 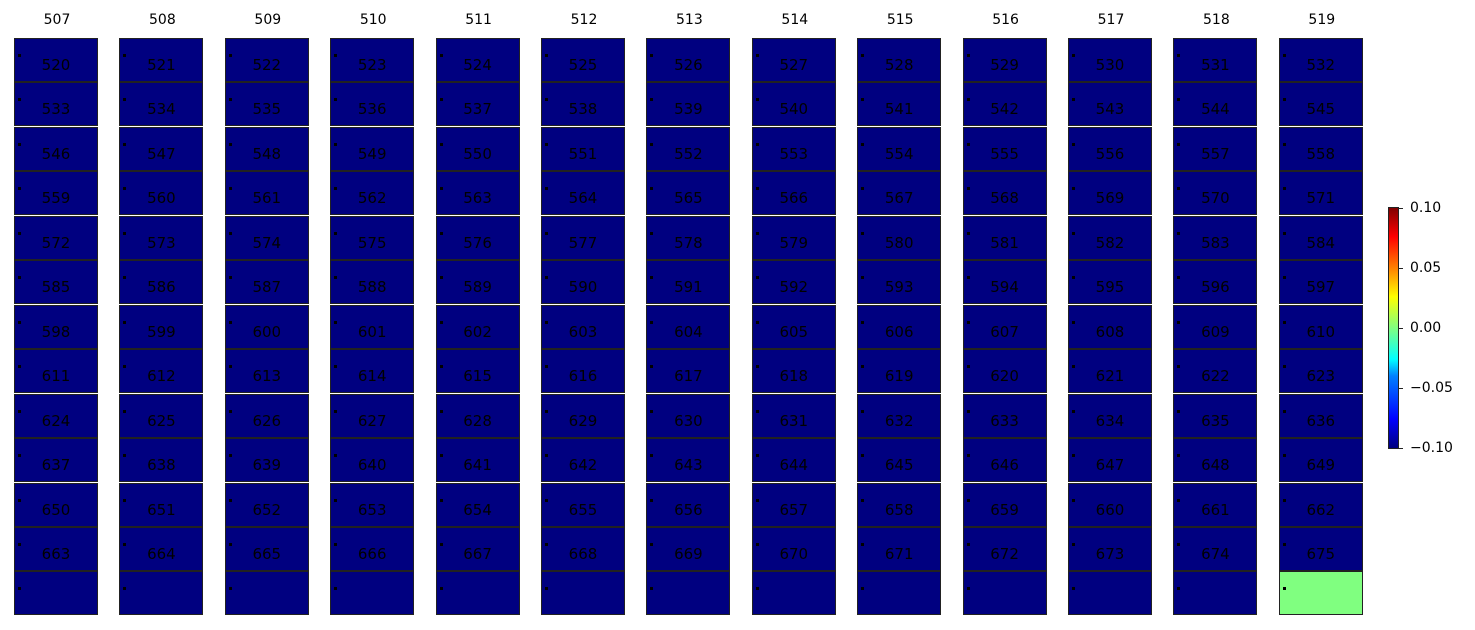 I want to click on heatmap-cell: 540, so click(x=793, y=104).